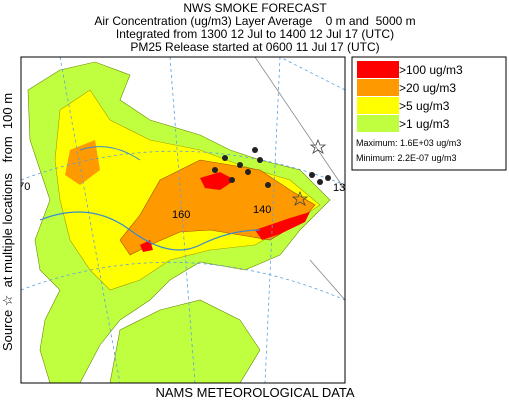 This screenshot has width=509, height=401. Describe the element at coordinates (424, 106) in the screenshot. I see `legend-label: >5 ug/m3` at that location.